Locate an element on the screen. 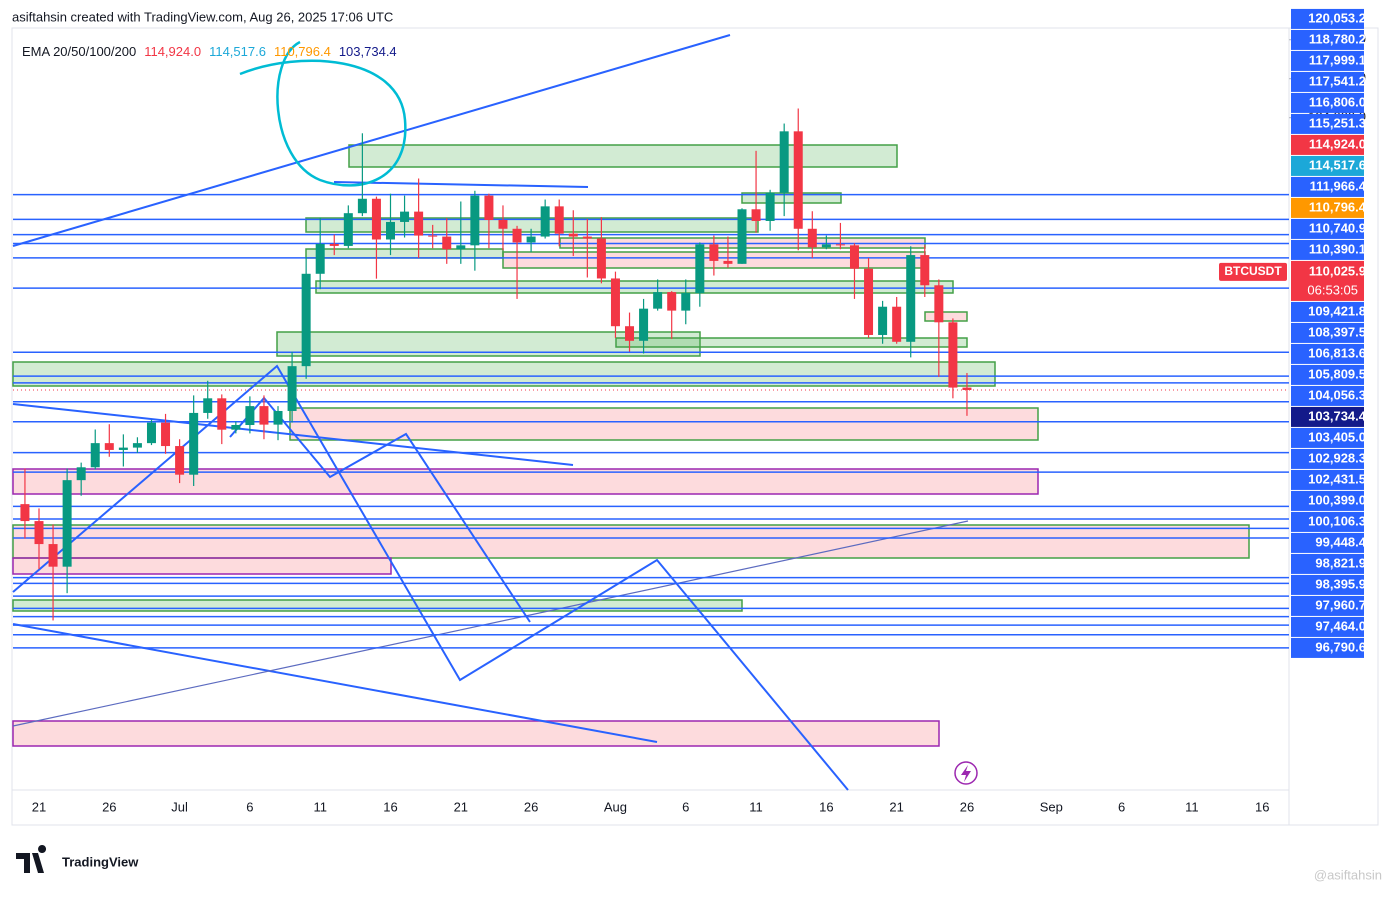  brand-logo is located at coordinates (31, 859).